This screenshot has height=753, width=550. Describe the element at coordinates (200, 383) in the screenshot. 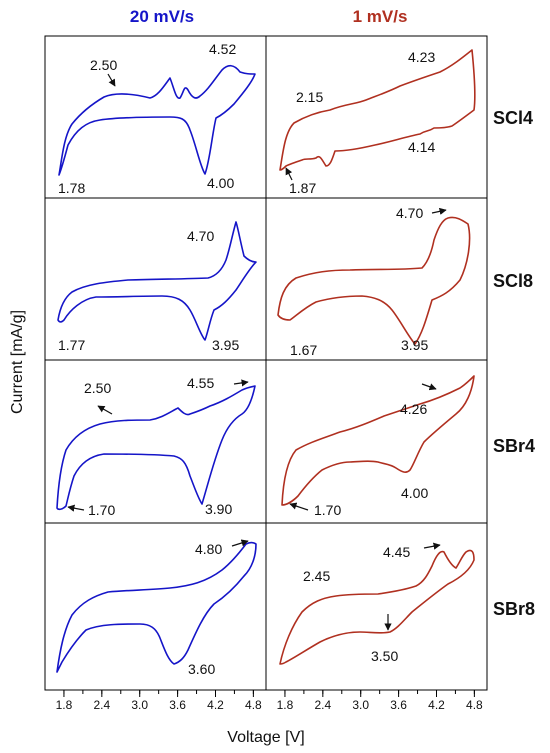

I see `ann-sbr4-20-b: 4.55` at that location.